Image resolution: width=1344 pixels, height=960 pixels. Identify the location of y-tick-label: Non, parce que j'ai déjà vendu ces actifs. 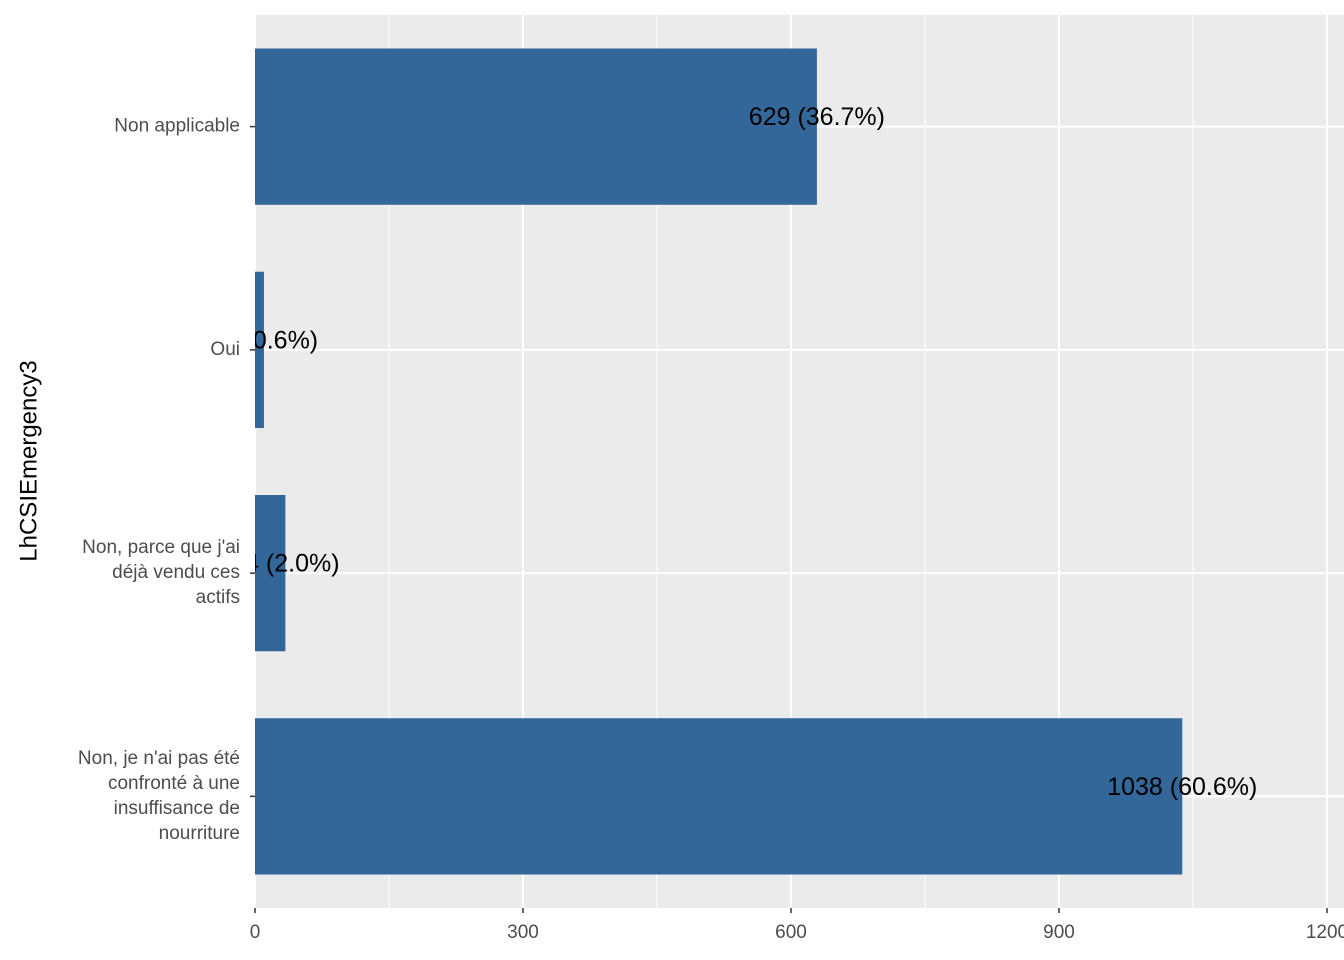
(161, 572).